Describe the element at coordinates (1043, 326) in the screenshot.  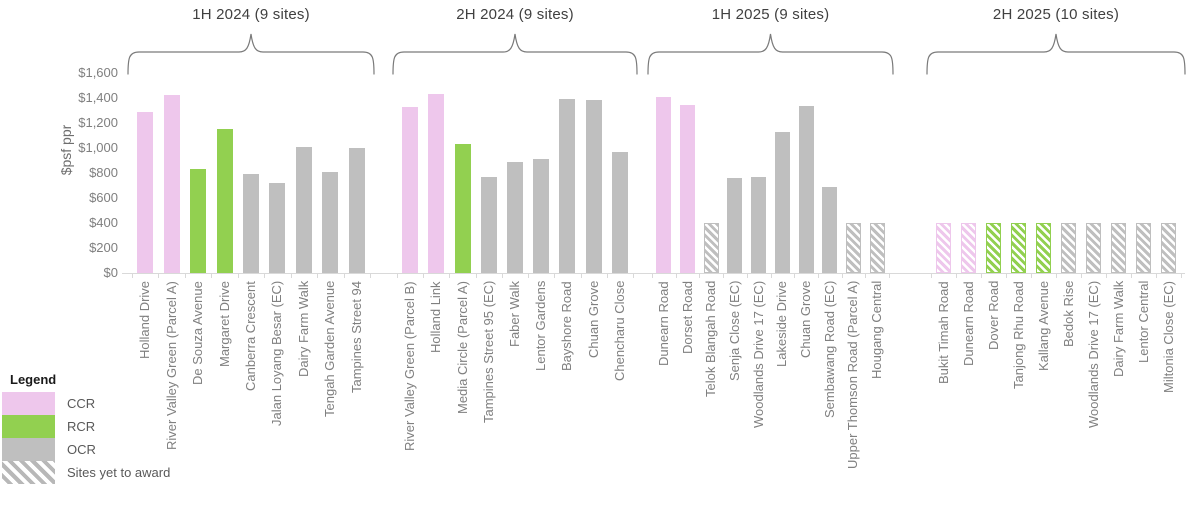
I see `x-axis-site-label: Kallang Avenue` at that location.